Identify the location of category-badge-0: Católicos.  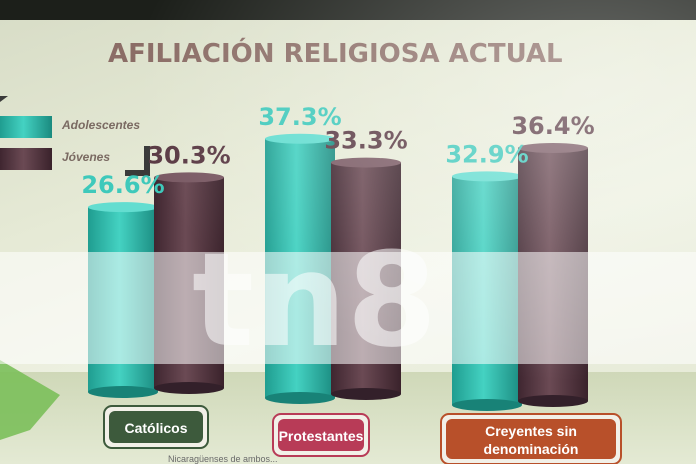
(156, 427).